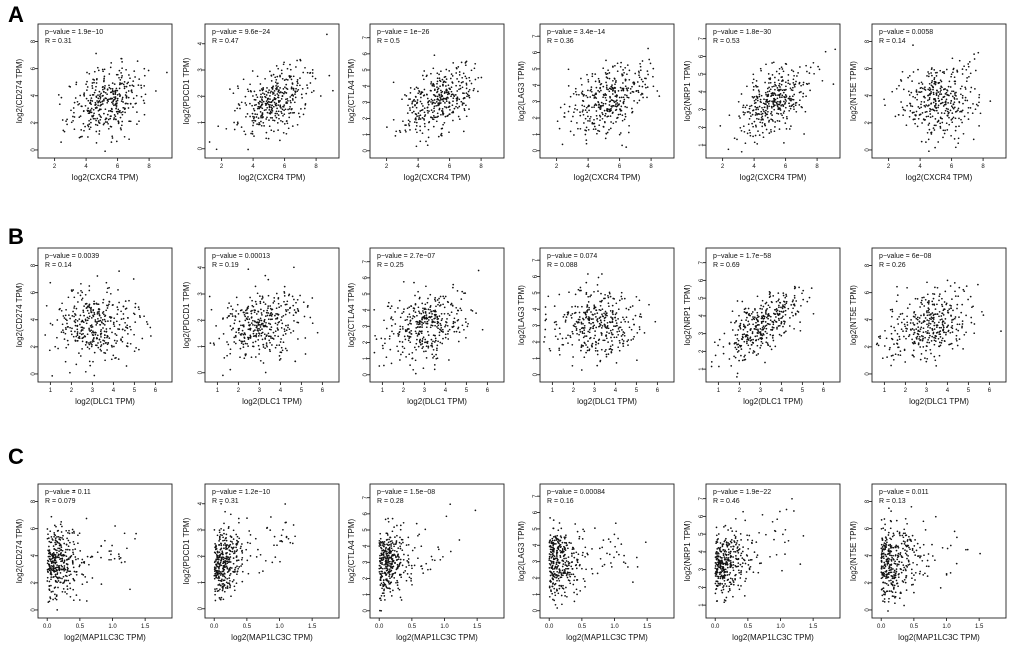 This screenshot has height=652, width=1020. I want to click on x-tick-label: 2, so click(72, 391).